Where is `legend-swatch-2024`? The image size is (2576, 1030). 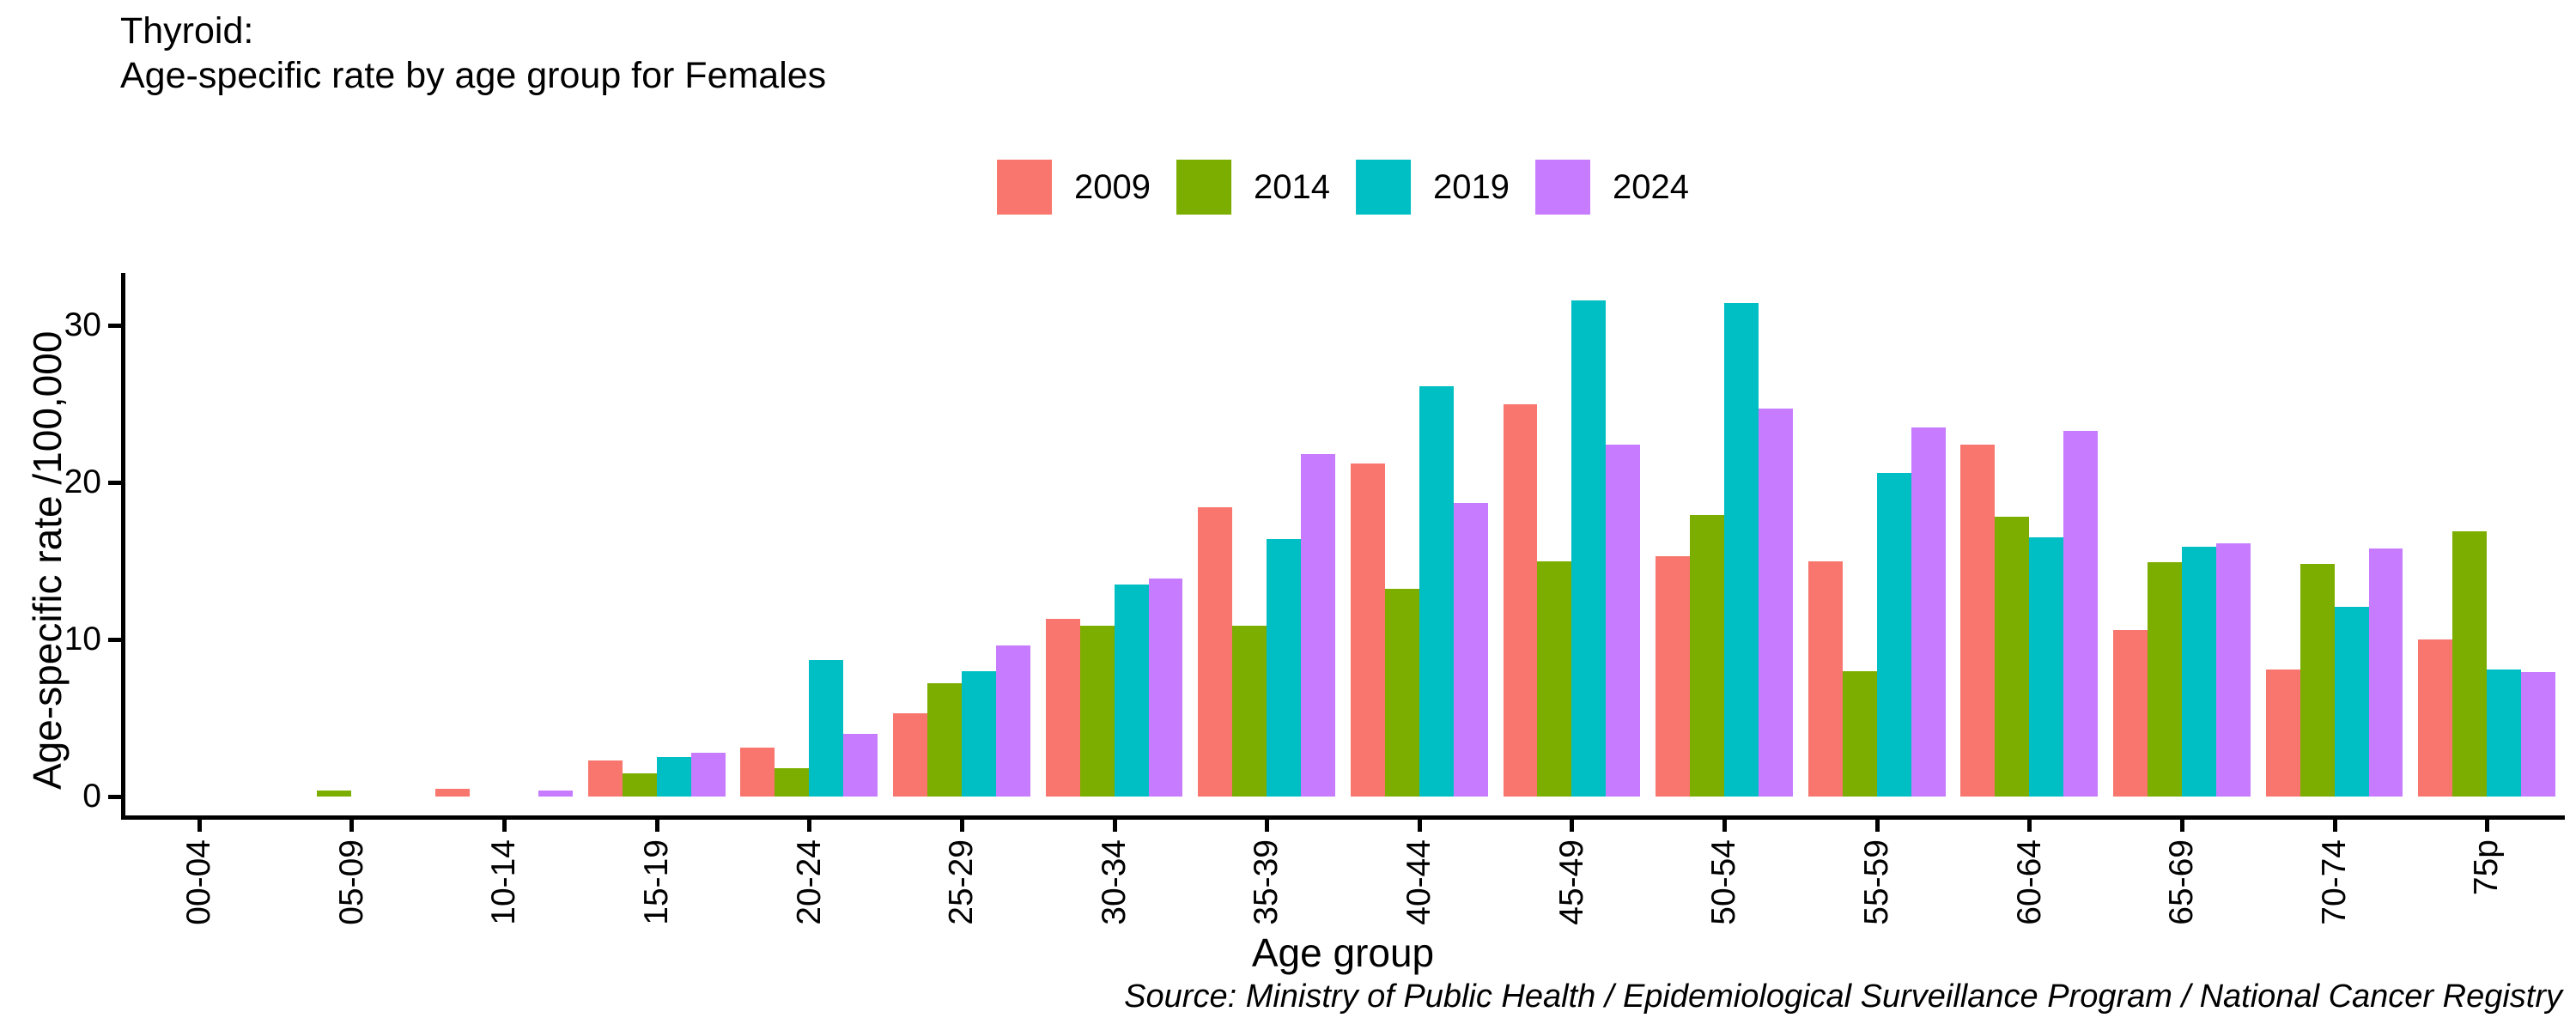 legend-swatch-2024 is located at coordinates (1562, 187).